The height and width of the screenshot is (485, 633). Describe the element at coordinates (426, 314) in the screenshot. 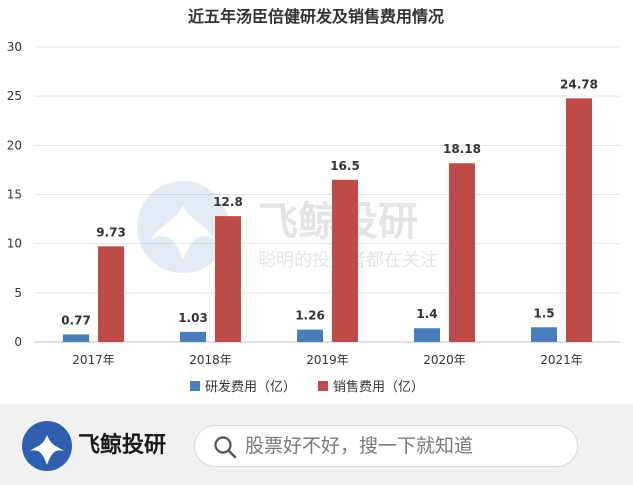

I see `data-label: 1.4` at that location.